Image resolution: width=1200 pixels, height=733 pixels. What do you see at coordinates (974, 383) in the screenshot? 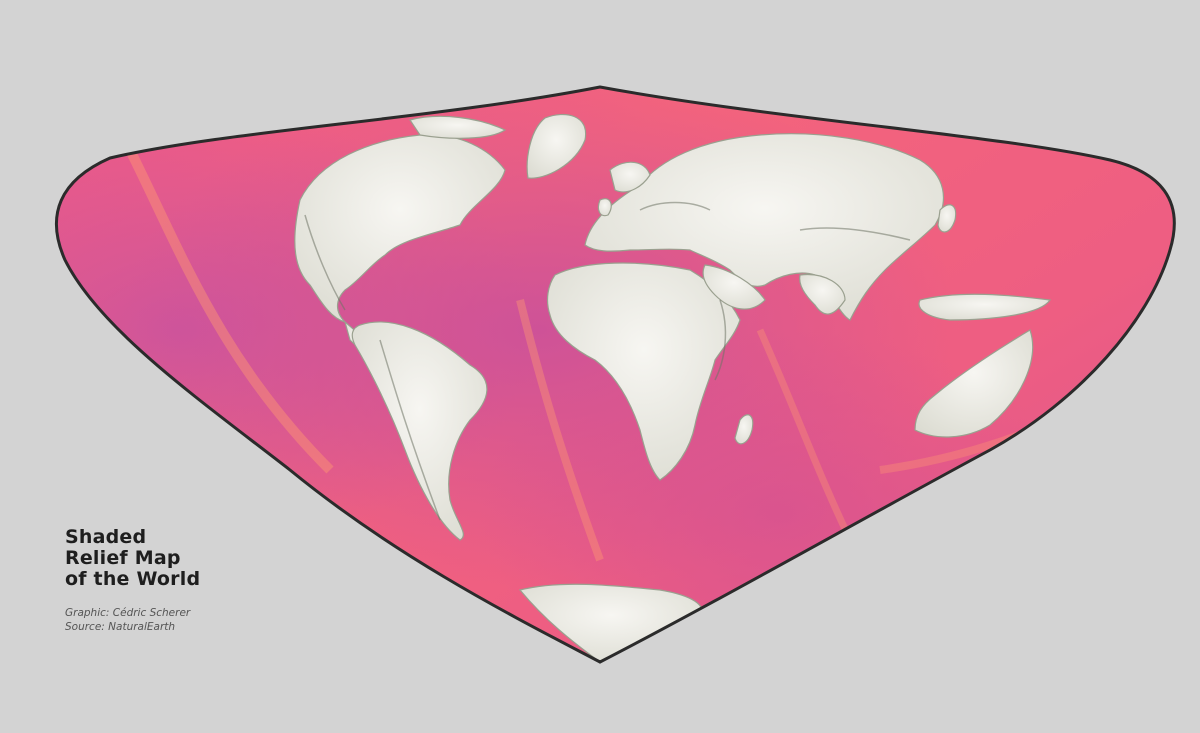
I see `australia-land` at bounding box center [974, 383].